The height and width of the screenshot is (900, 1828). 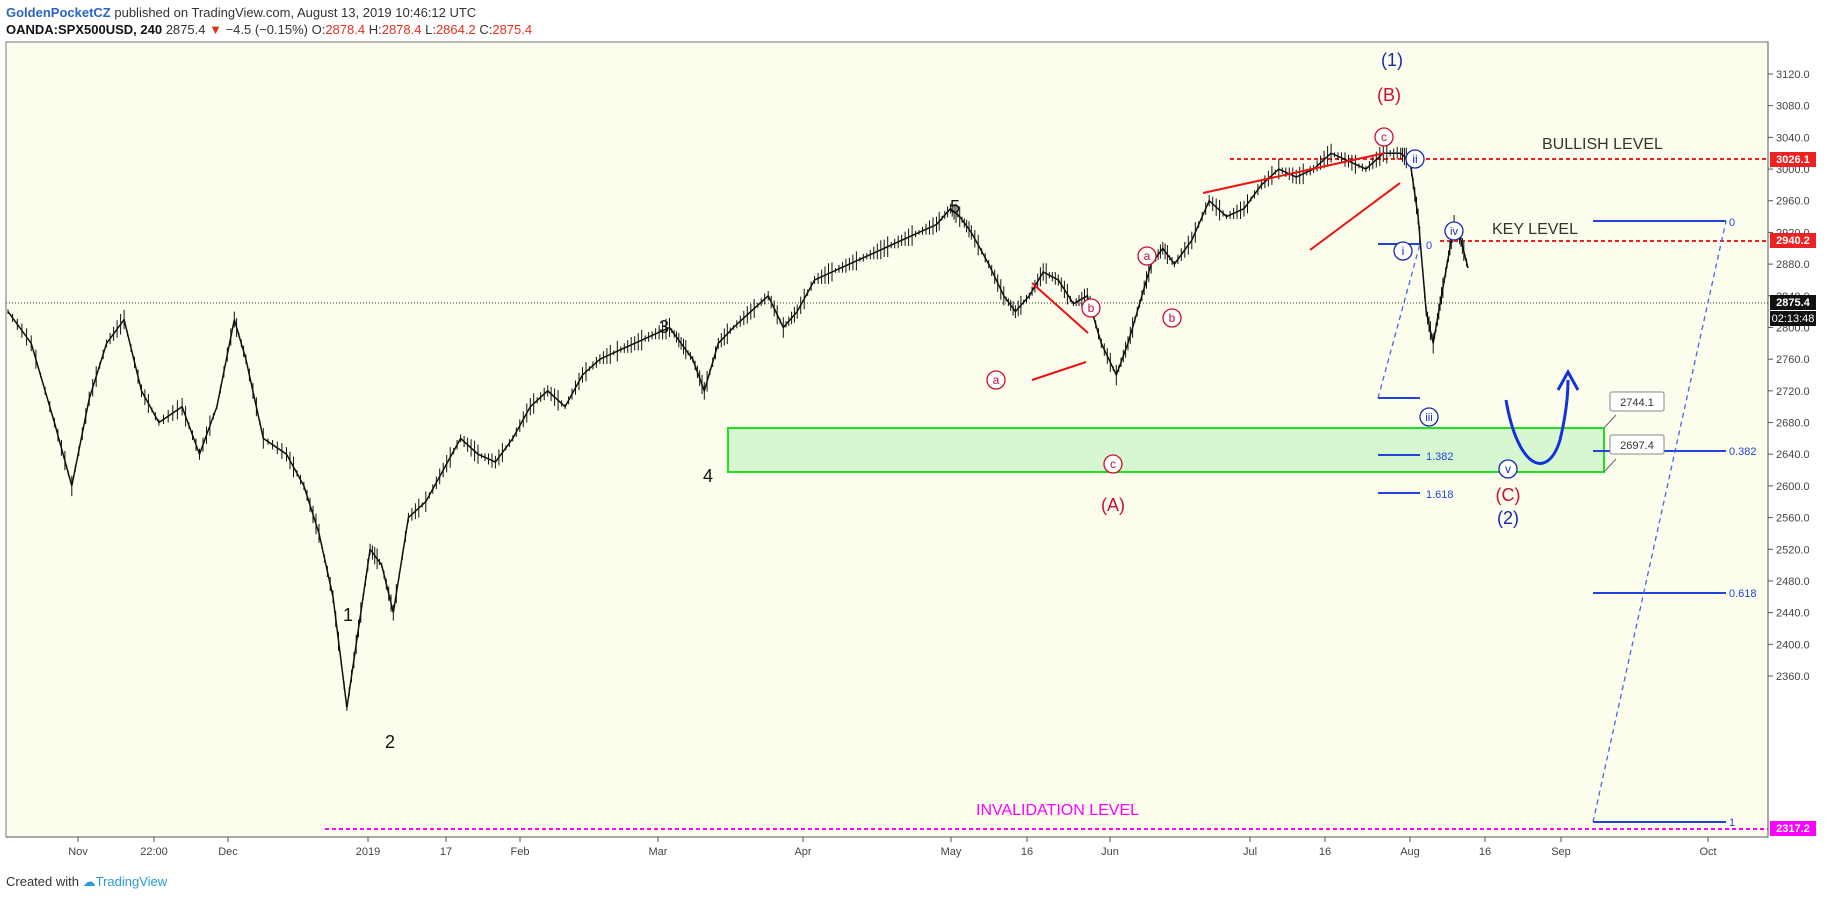 What do you see at coordinates (348, 615) in the screenshot?
I see `wave-label-1: 1` at bounding box center [348, 615].